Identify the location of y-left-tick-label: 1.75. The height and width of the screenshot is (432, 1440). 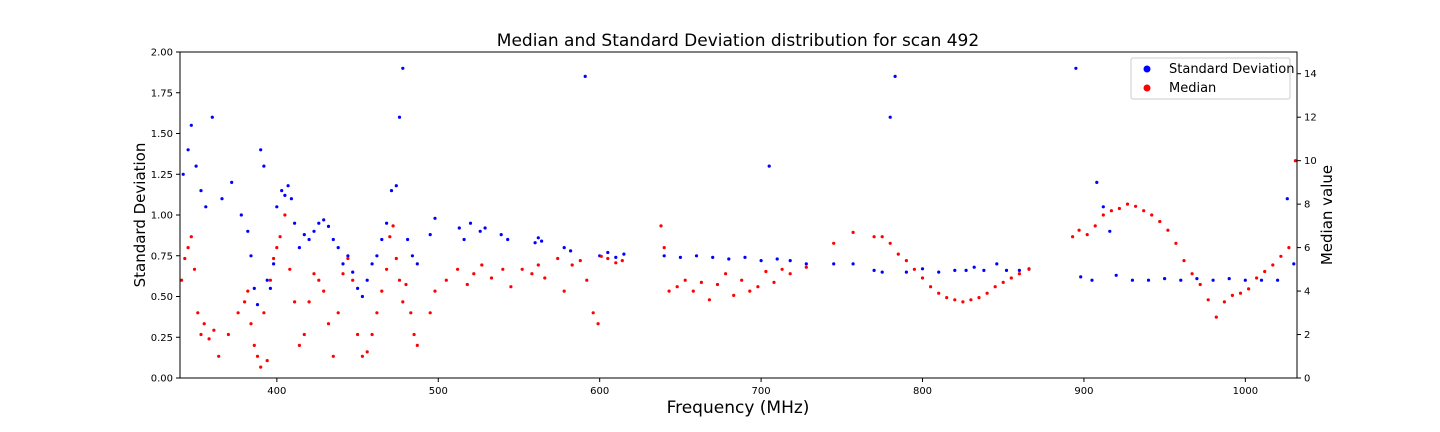
(162, 93).